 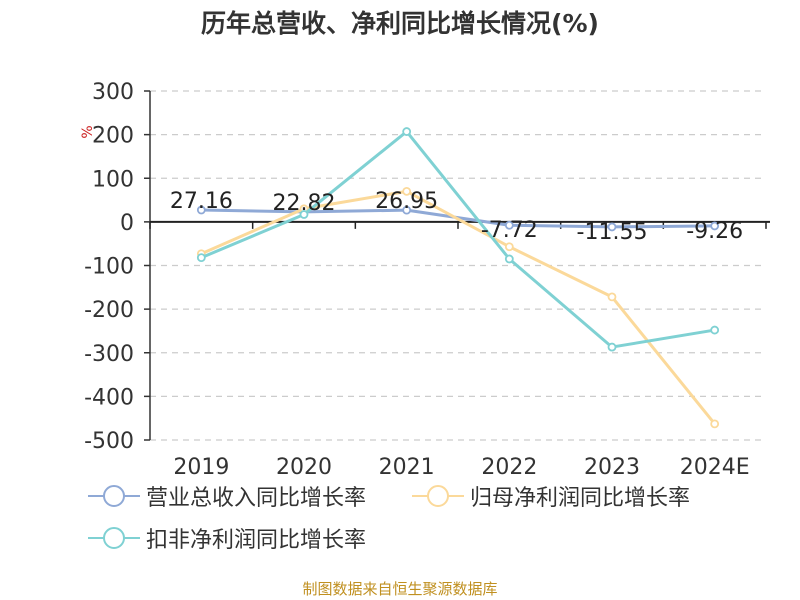 What do you see at coordinates (438, 496) in the screenshot?
I see `legend-marker-net-profit` at bounding box center [438, 496].